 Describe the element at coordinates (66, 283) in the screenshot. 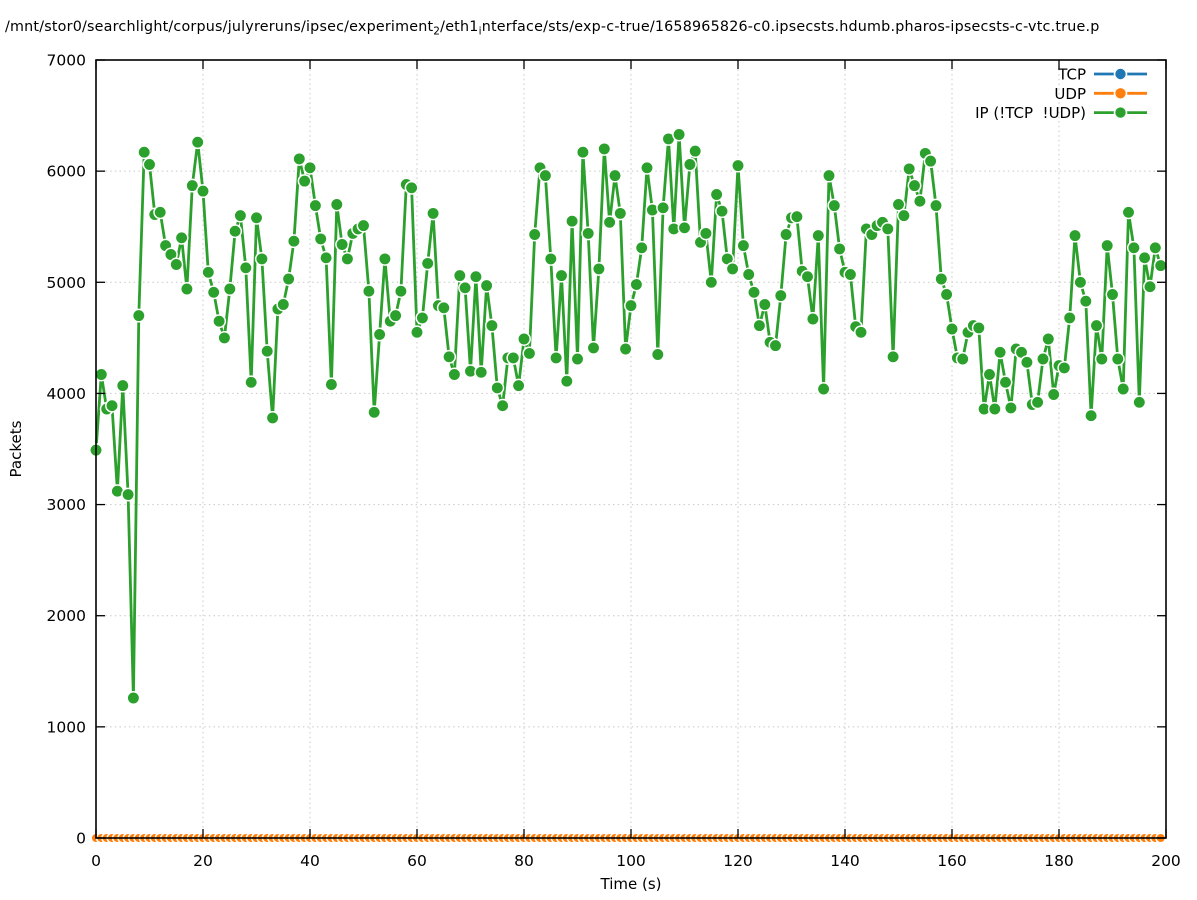

I see `y-tick-label: 5000` at that location.